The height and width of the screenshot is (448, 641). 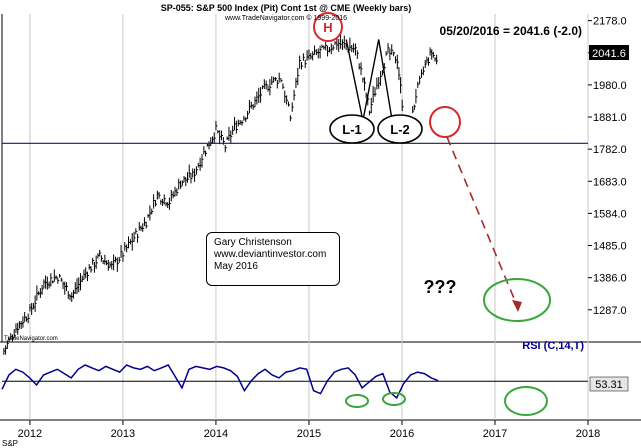 What do you see at coordinates (402, 434) in the screenshot?
I see `x-tick-label: 2016` at bounding box center [402, 434].